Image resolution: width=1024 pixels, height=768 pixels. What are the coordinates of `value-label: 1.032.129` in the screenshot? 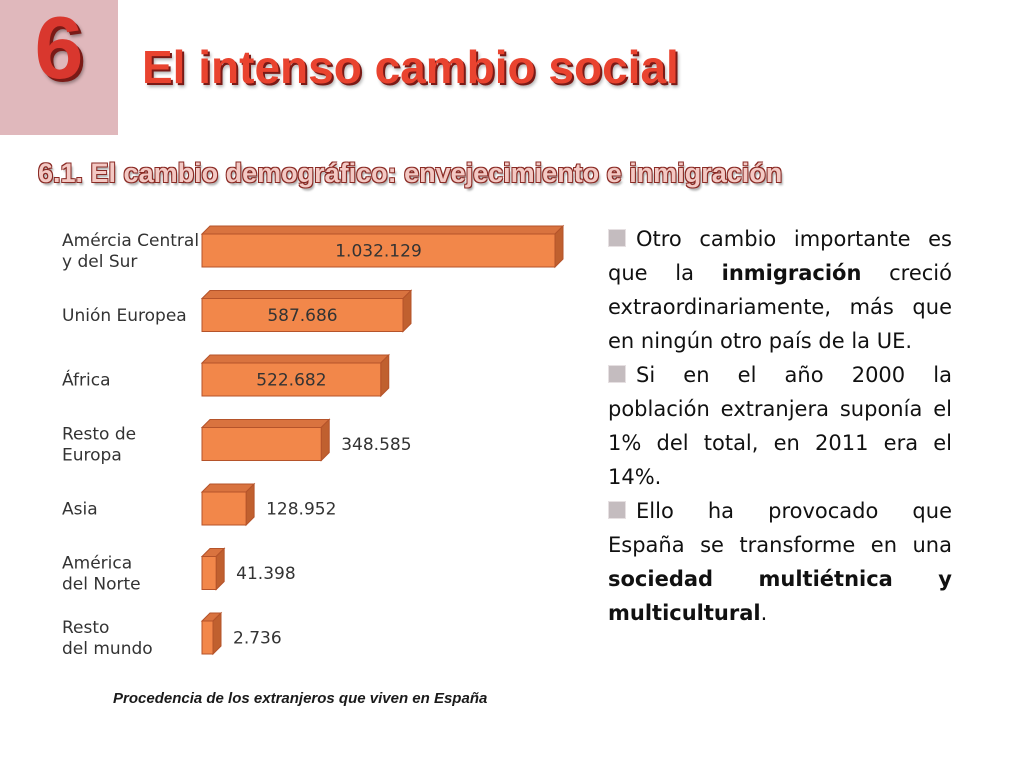 It's located at (378, 252).